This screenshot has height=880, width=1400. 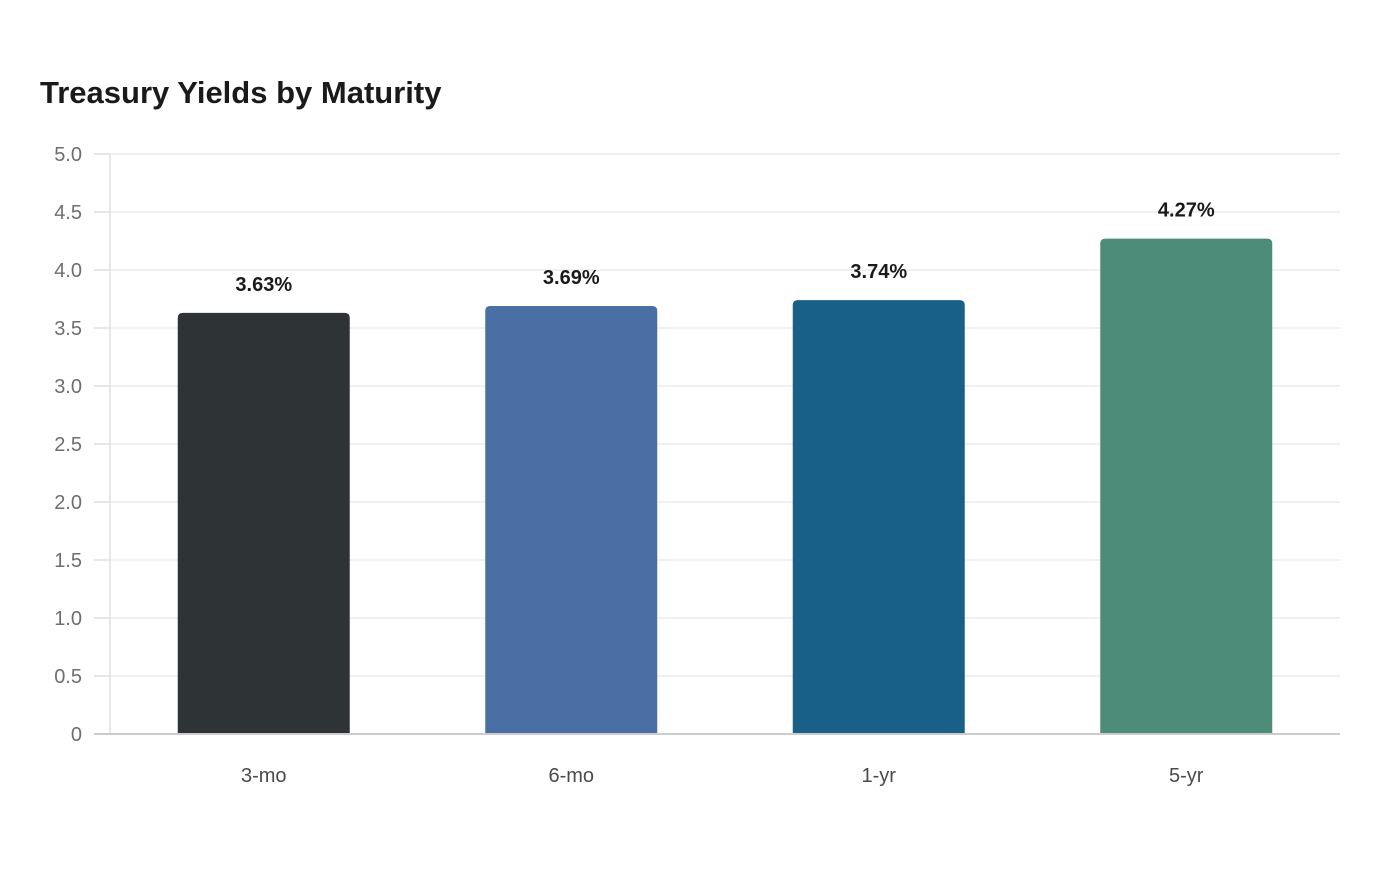 I want to click on data-labels: 3.63% 3.69% 3.74% 4.27%, so click(x=724, y=248).